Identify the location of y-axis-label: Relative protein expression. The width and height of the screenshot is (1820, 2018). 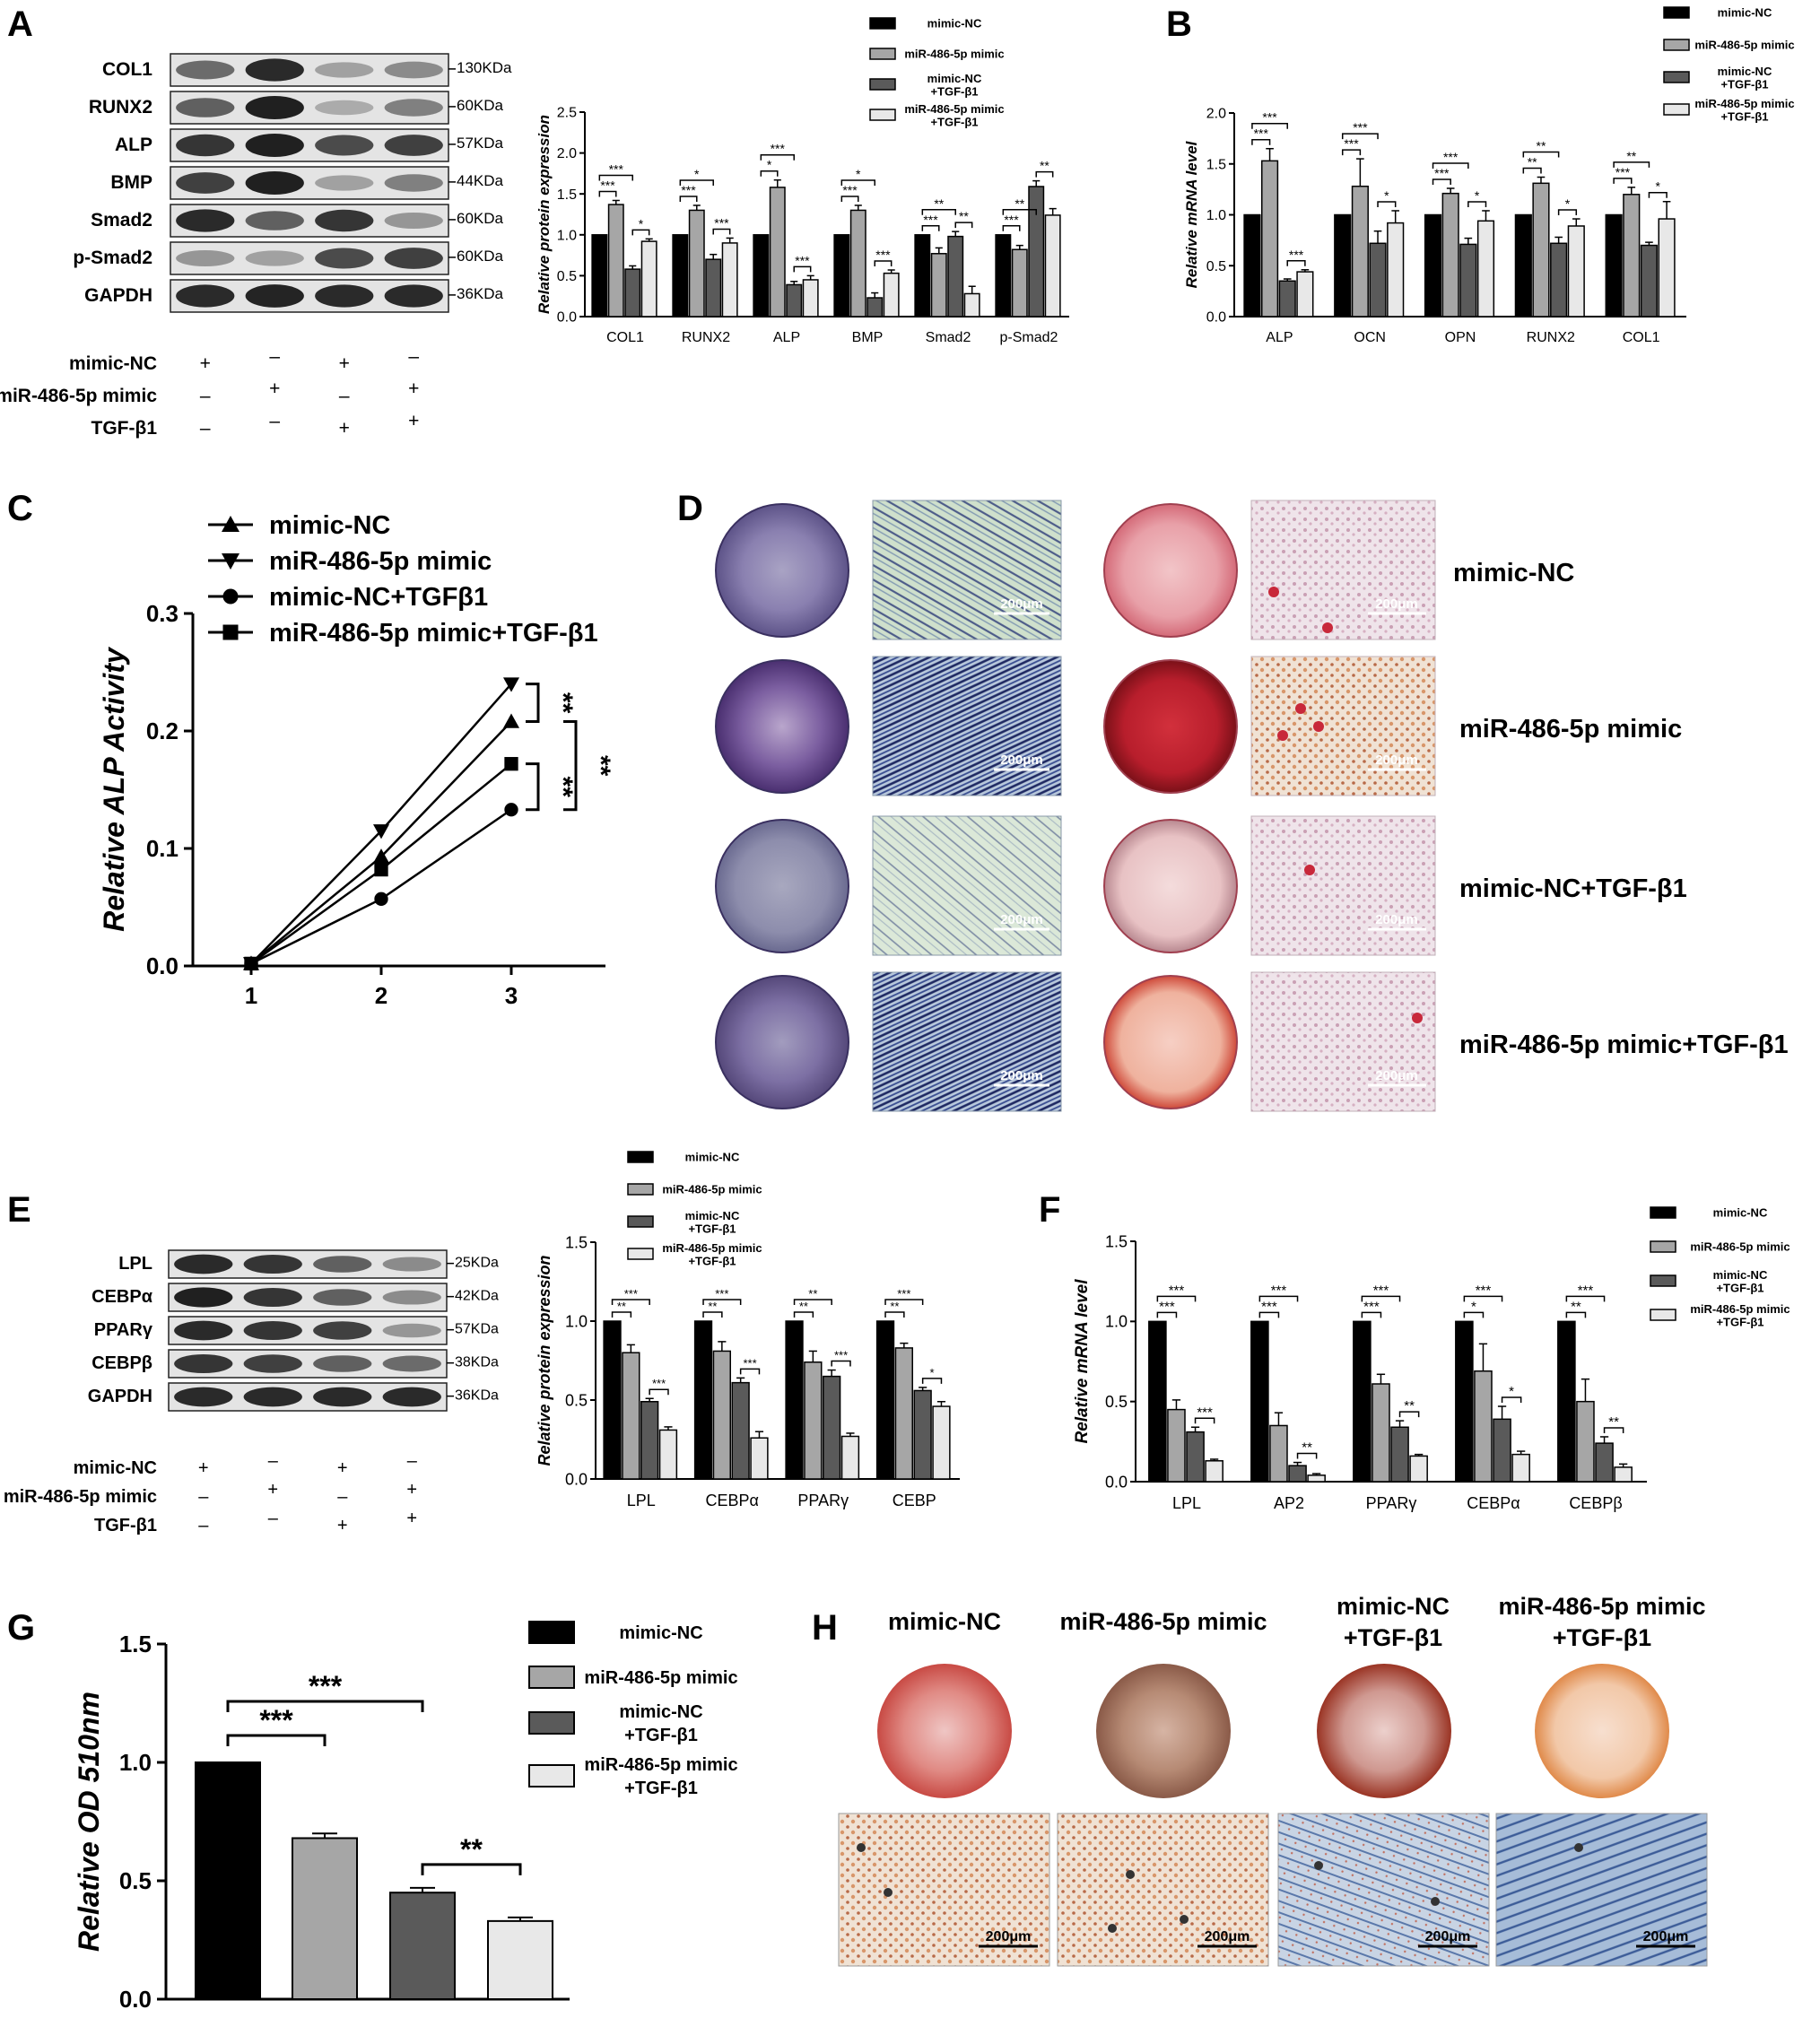
(544, 1360).